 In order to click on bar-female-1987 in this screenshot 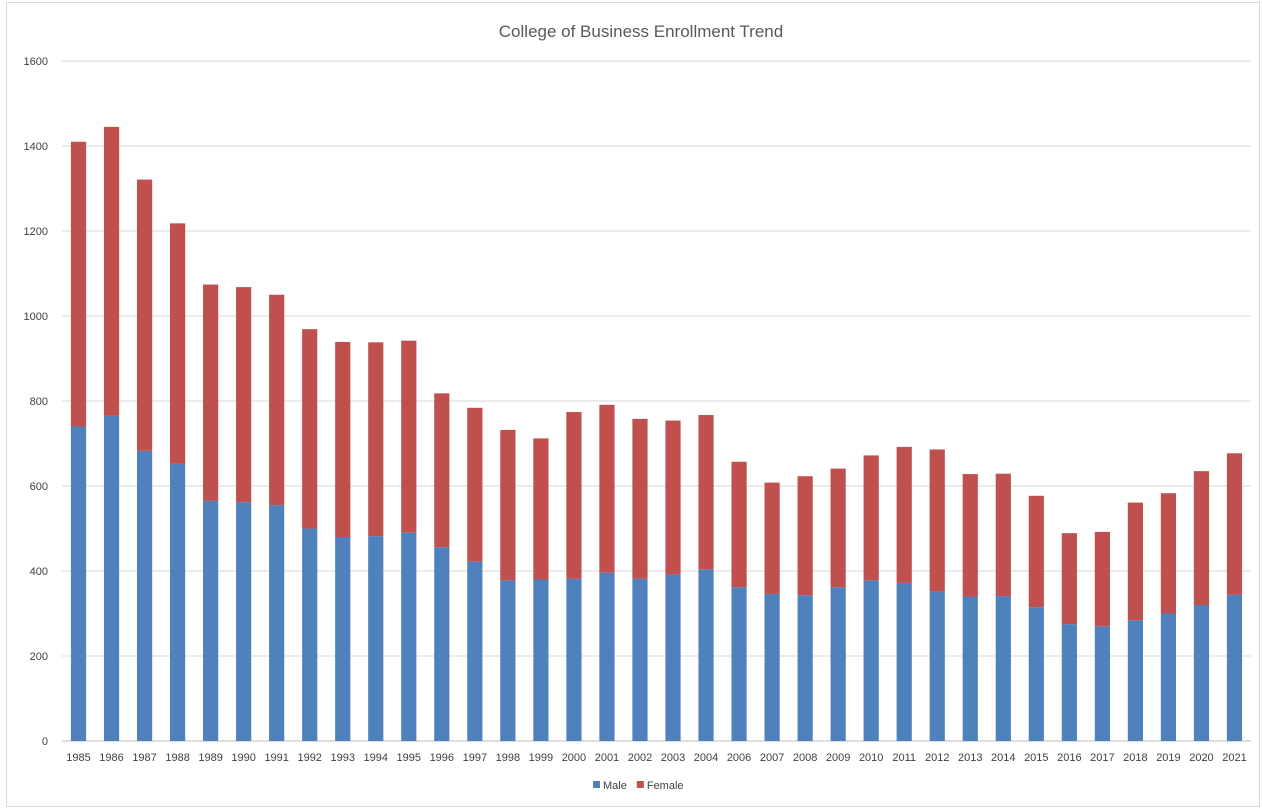, I will do `click(144, 315)`.